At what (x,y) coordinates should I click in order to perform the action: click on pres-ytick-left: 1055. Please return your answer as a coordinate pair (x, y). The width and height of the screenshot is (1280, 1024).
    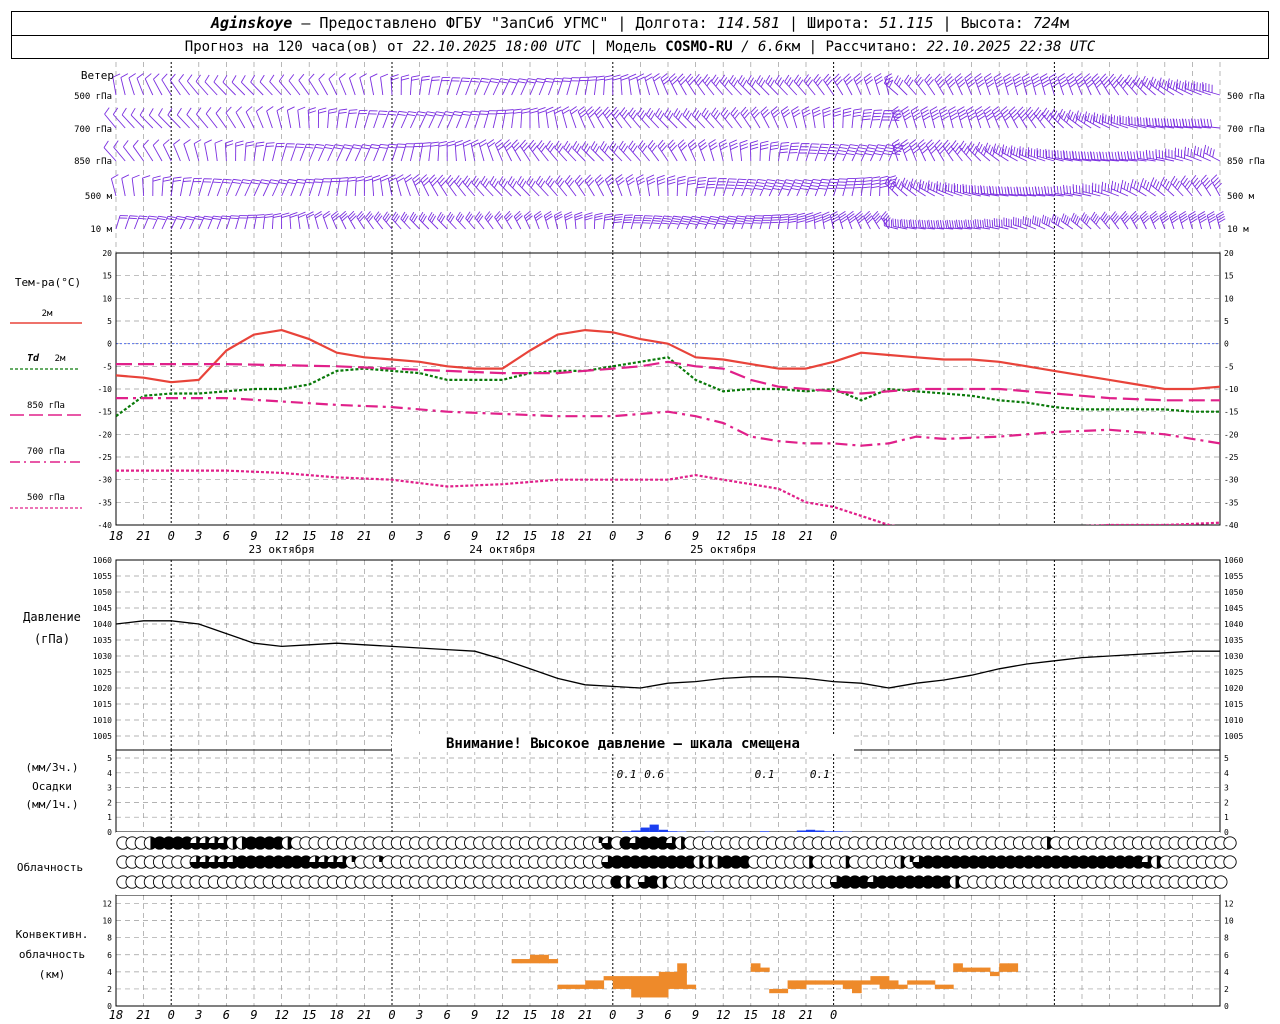
    Looking at the image, I should click on (102, 576).